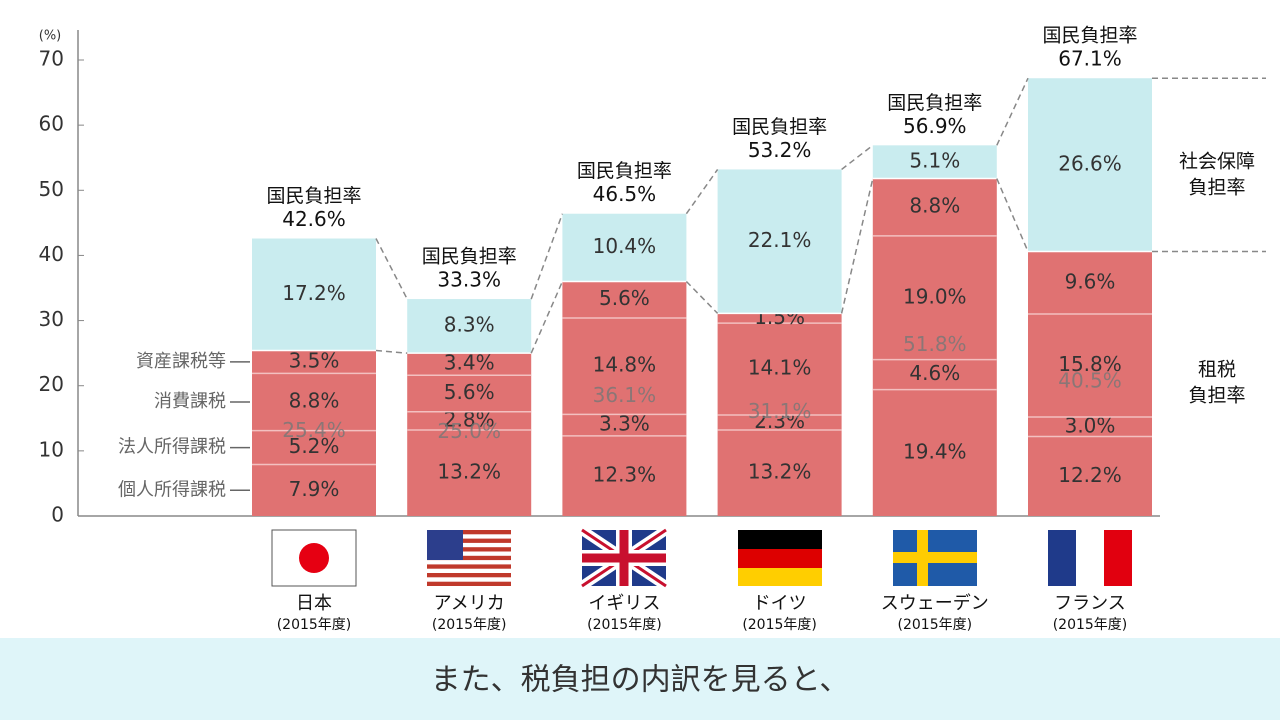 The width and height of the screenshot is (1280, 720). What do you see at coordinates (1090, 59) in the screenshot?
I see `total-label: 67.1%` at bounding box center [1090, 59].